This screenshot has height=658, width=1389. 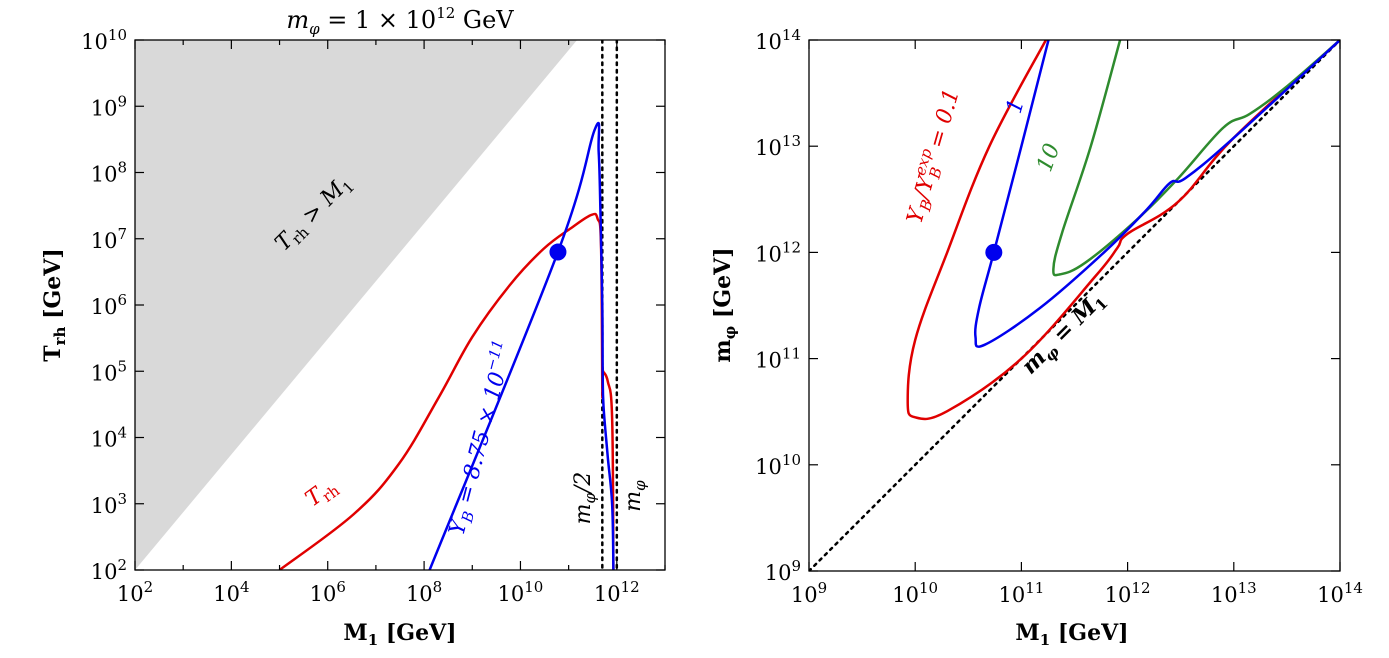 I want to click on left-y-tick-label: 10⁴, so click(x=109, y=438).